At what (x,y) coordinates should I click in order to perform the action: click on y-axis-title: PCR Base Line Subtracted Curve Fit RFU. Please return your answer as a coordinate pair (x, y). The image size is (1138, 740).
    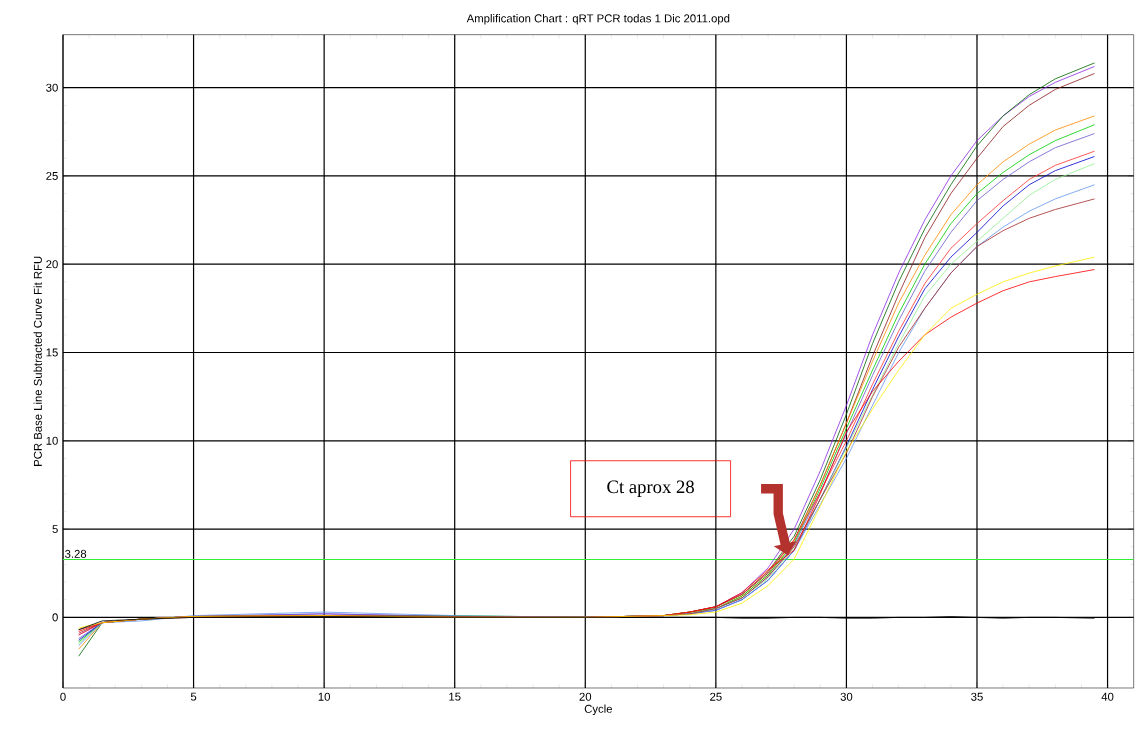
    Looking at the image, I should click on (37, 361).